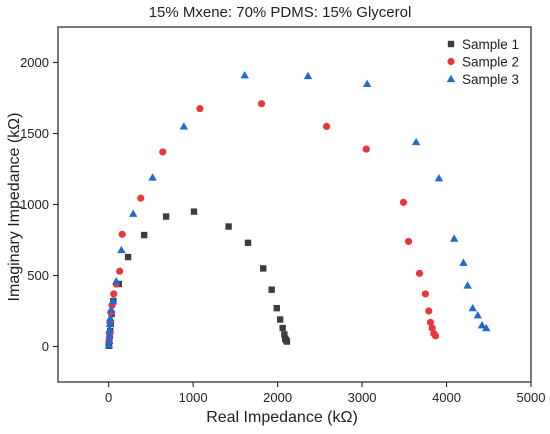 Image resolution: width=550 pixels, height=434 pixels. I want to click on legend-label-sample-2: Sample 2, so click(490, 62).